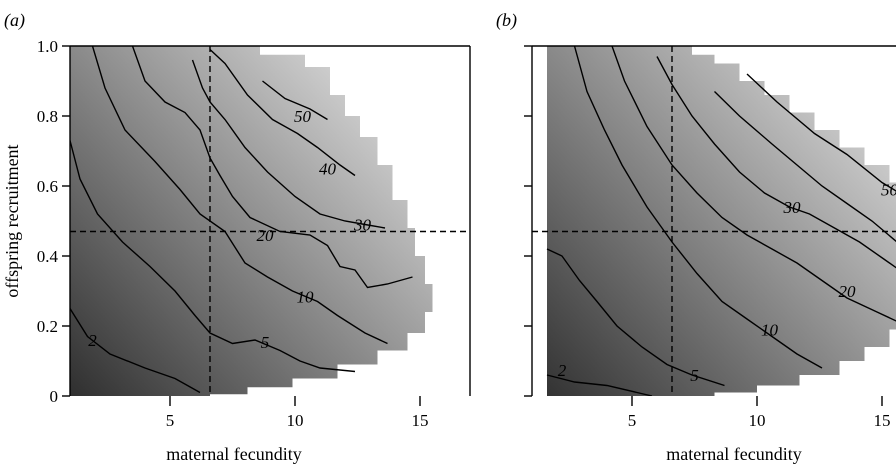 The height and width of the screenshot is (464, 896). What do you see at coordinates (47, 326) in the screenshot?
I see `y-tick-label: 0.2` at bounding box center [47, 326].